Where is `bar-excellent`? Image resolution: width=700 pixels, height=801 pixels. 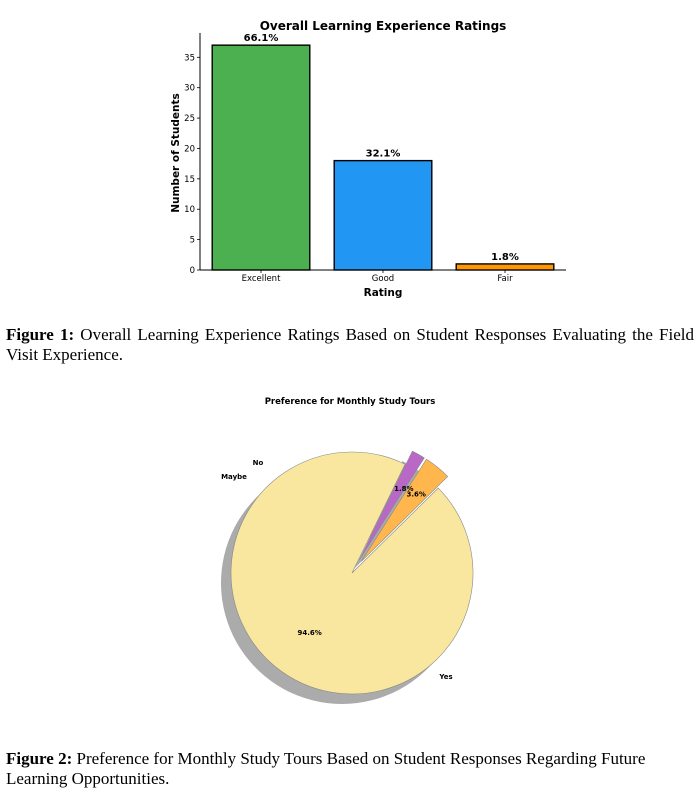 bar-excellent is located at coordinates (261, 157).